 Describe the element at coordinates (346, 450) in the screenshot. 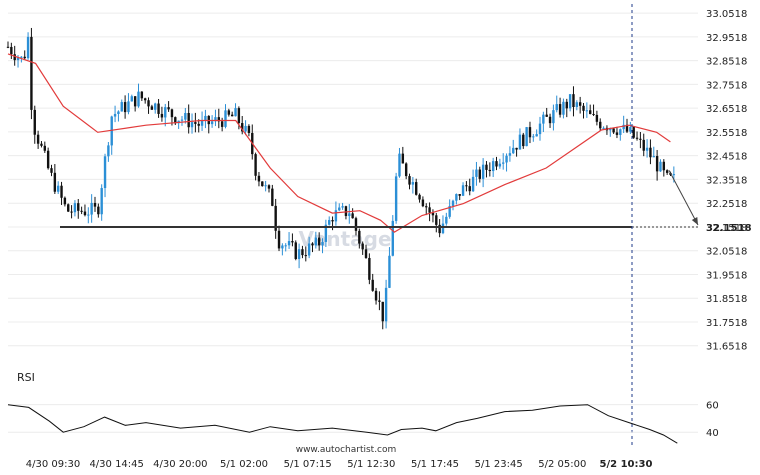

I see `footer-url: www.autochartist.com` at that location.